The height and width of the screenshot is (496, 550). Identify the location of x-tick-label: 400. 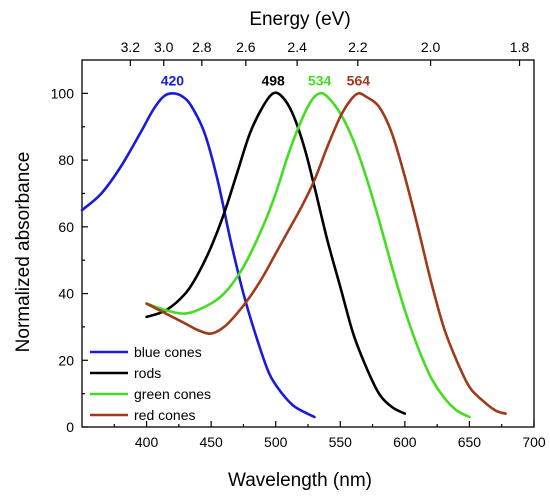
(147, 442).